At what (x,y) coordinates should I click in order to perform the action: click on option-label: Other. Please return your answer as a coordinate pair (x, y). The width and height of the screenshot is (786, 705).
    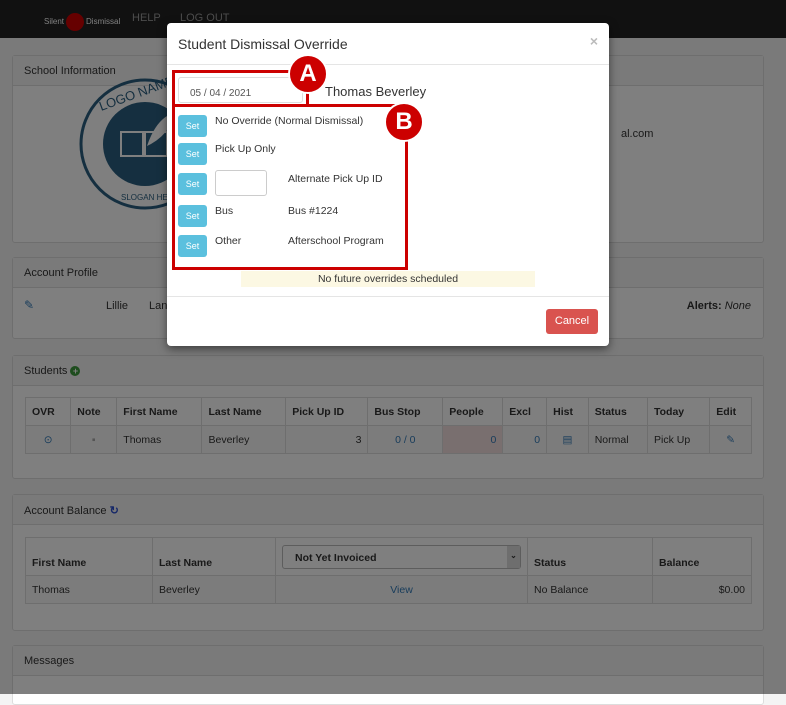
    Looking at the image, I should click on (228, 241).